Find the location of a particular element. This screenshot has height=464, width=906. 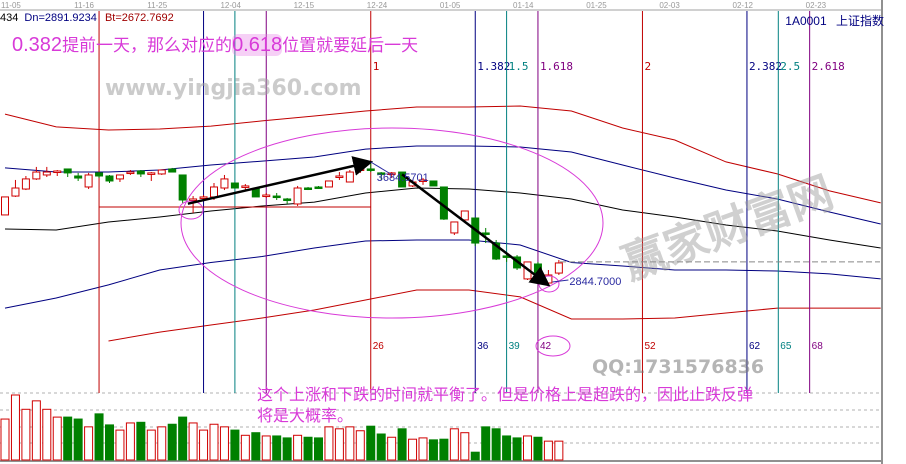

symbol-name: 上证指数 is located at coordinates (859, 21).